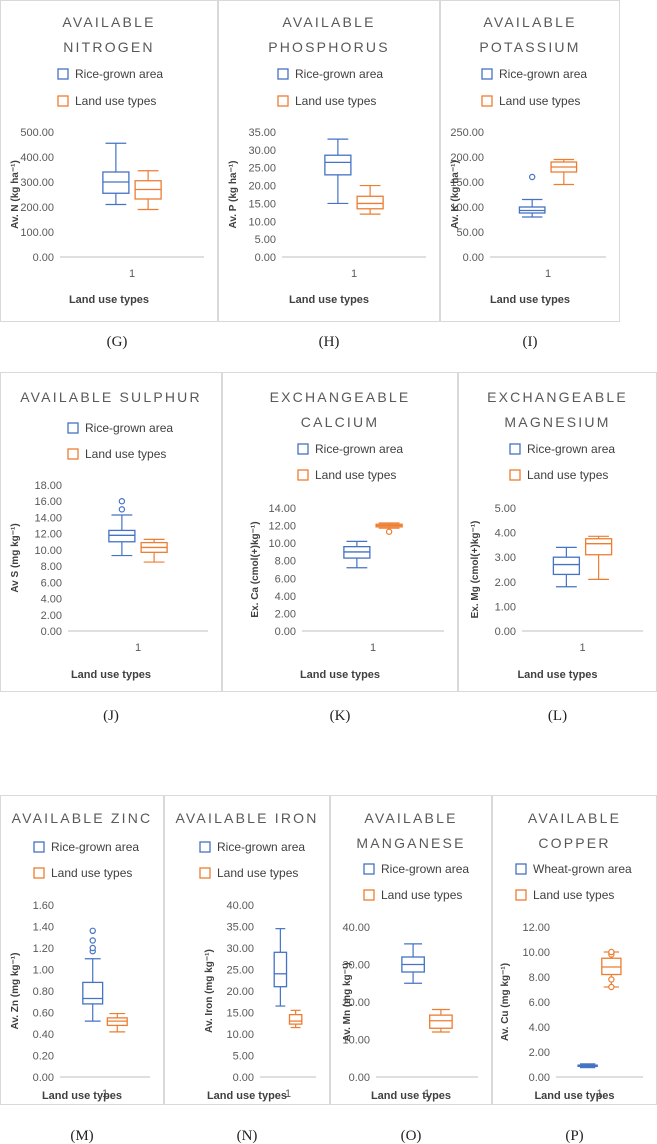 Image resolution: width=657 pixels, height=1144 pixels. What do you see at coordinates (48, 502) in the screenshot?
I see `y-tick-label: 16.00` at bounding box center [48, 502].